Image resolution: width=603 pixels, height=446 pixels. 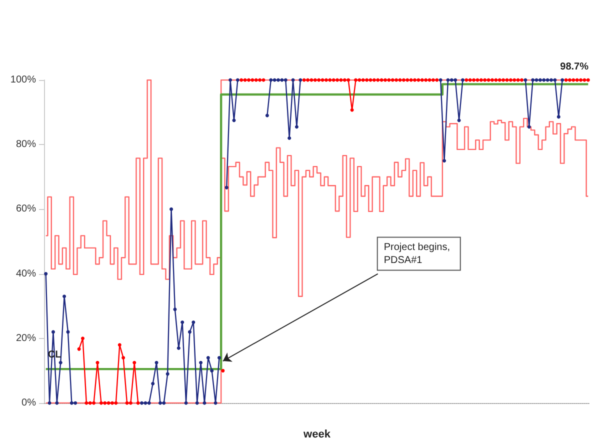 I want to click on y-tick-label: 0%, so click(x=29, y=403).